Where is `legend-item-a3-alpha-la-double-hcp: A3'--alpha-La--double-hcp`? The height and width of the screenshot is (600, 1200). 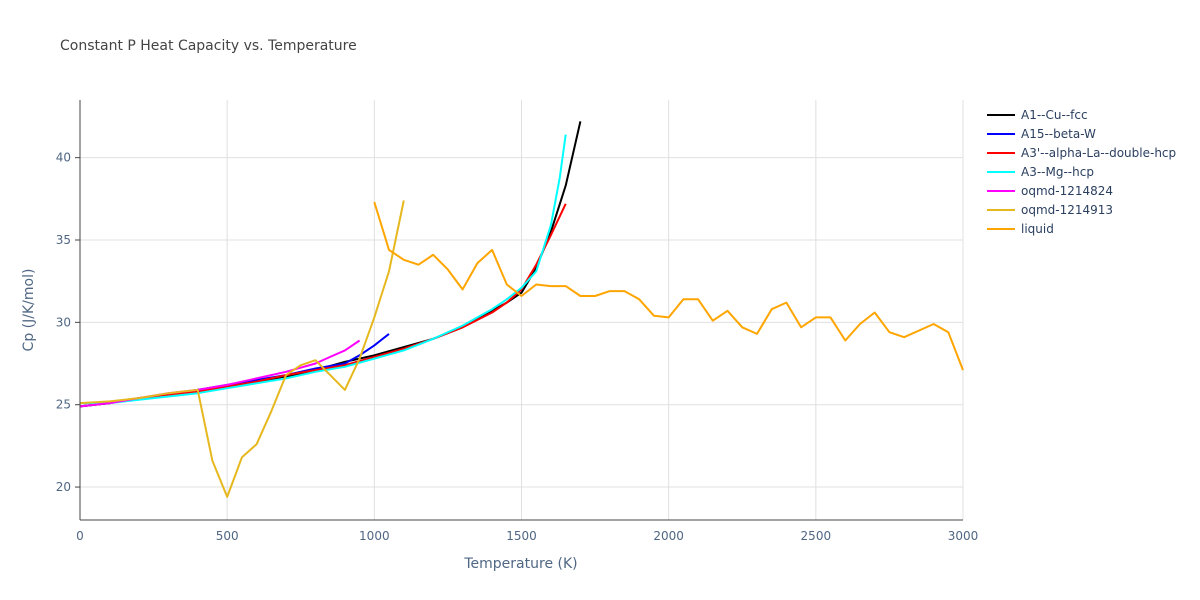
legend-item-a3-alpha-la-double-hcp: A3'--alpha-La--double-hcp is located at coordinates (1081, 153).